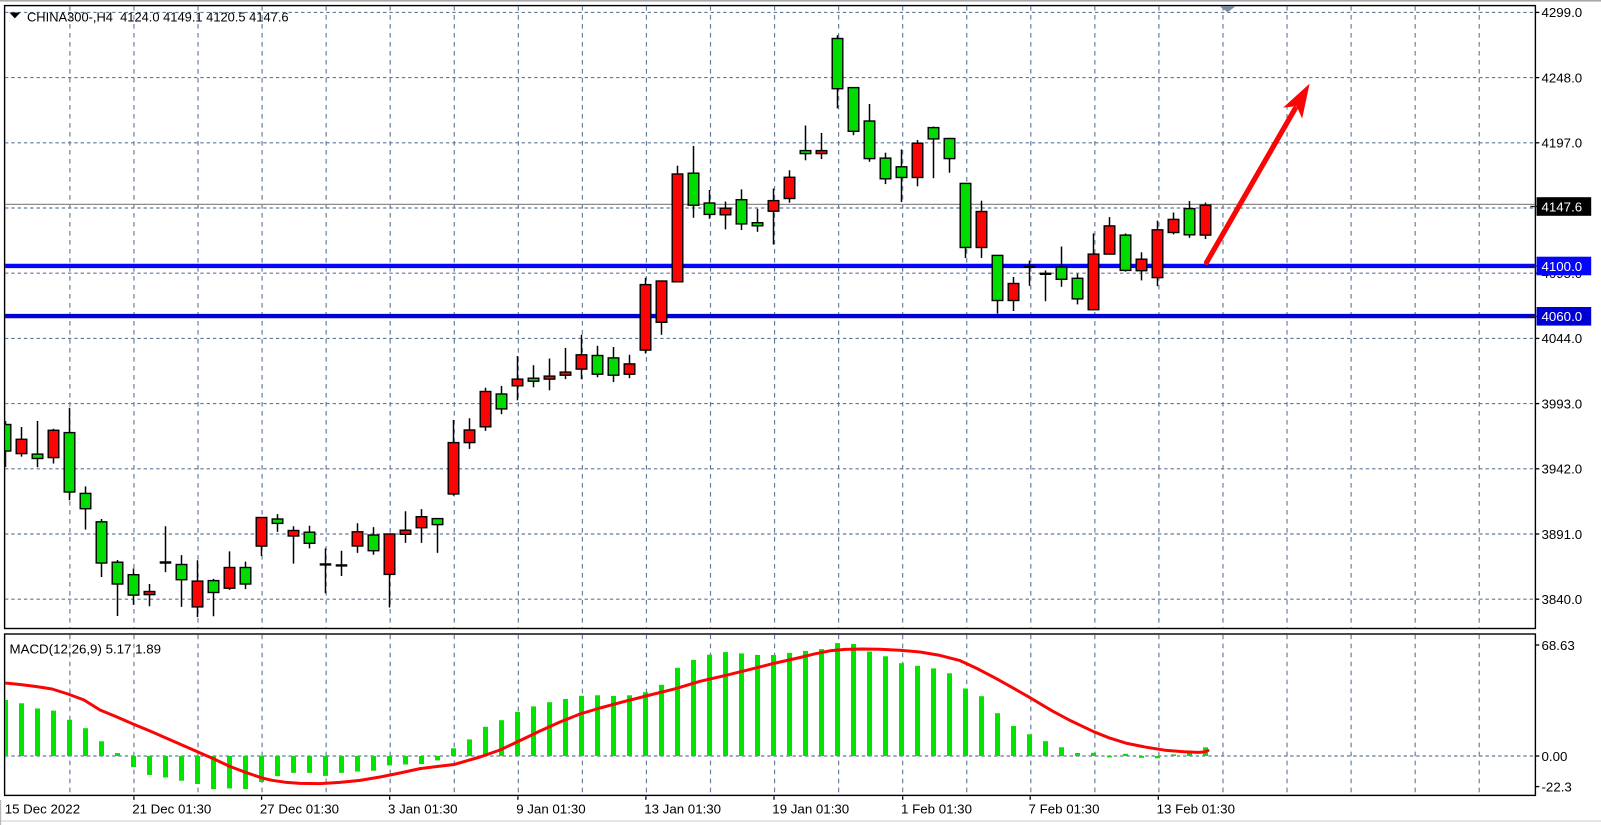  What do you see at coordinates (1562, 338) in the screenshot?
I see `svg-text: 4044.0` at bounding box center [1562, 338].